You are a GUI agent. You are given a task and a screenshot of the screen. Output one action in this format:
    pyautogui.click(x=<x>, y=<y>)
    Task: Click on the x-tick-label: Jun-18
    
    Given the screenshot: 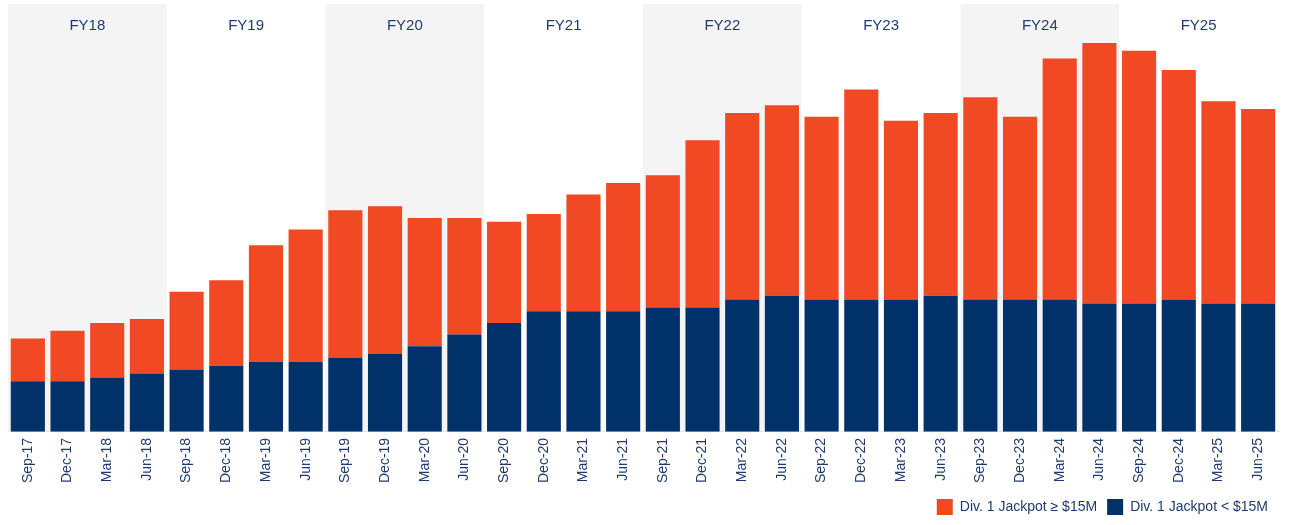 What is the action you would take?
    pyautogui.click(x=145, y=459)
    